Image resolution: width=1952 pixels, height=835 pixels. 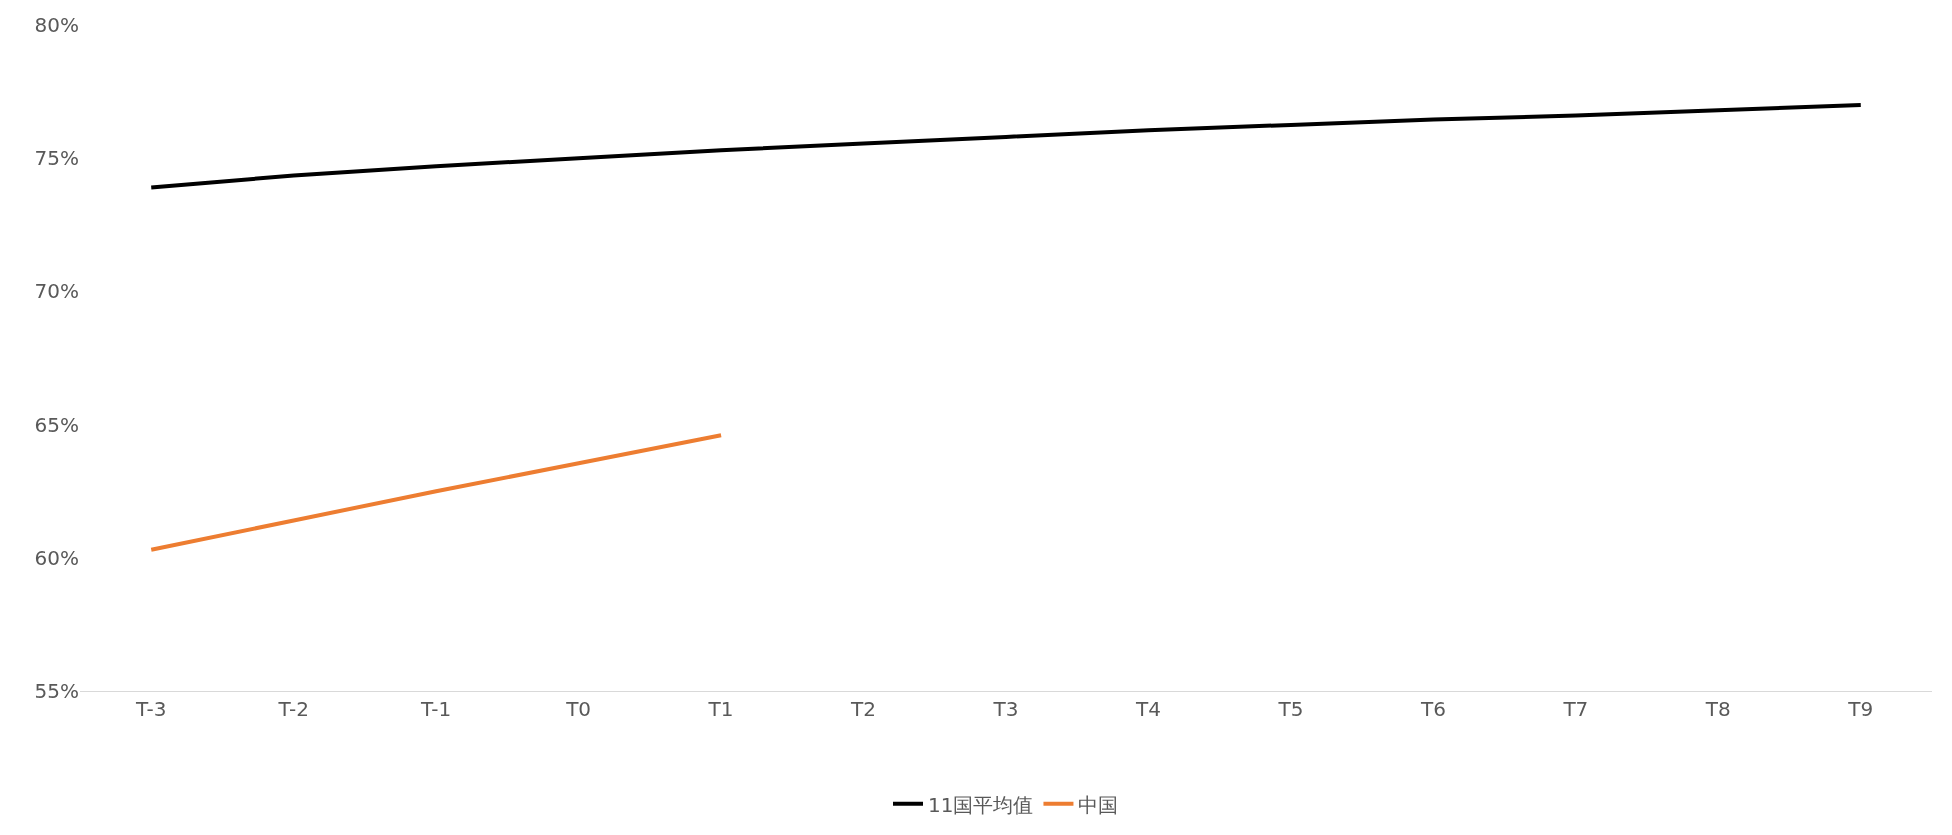 I want to click on y-tick-label: 75%, so click(x=56, y=158).